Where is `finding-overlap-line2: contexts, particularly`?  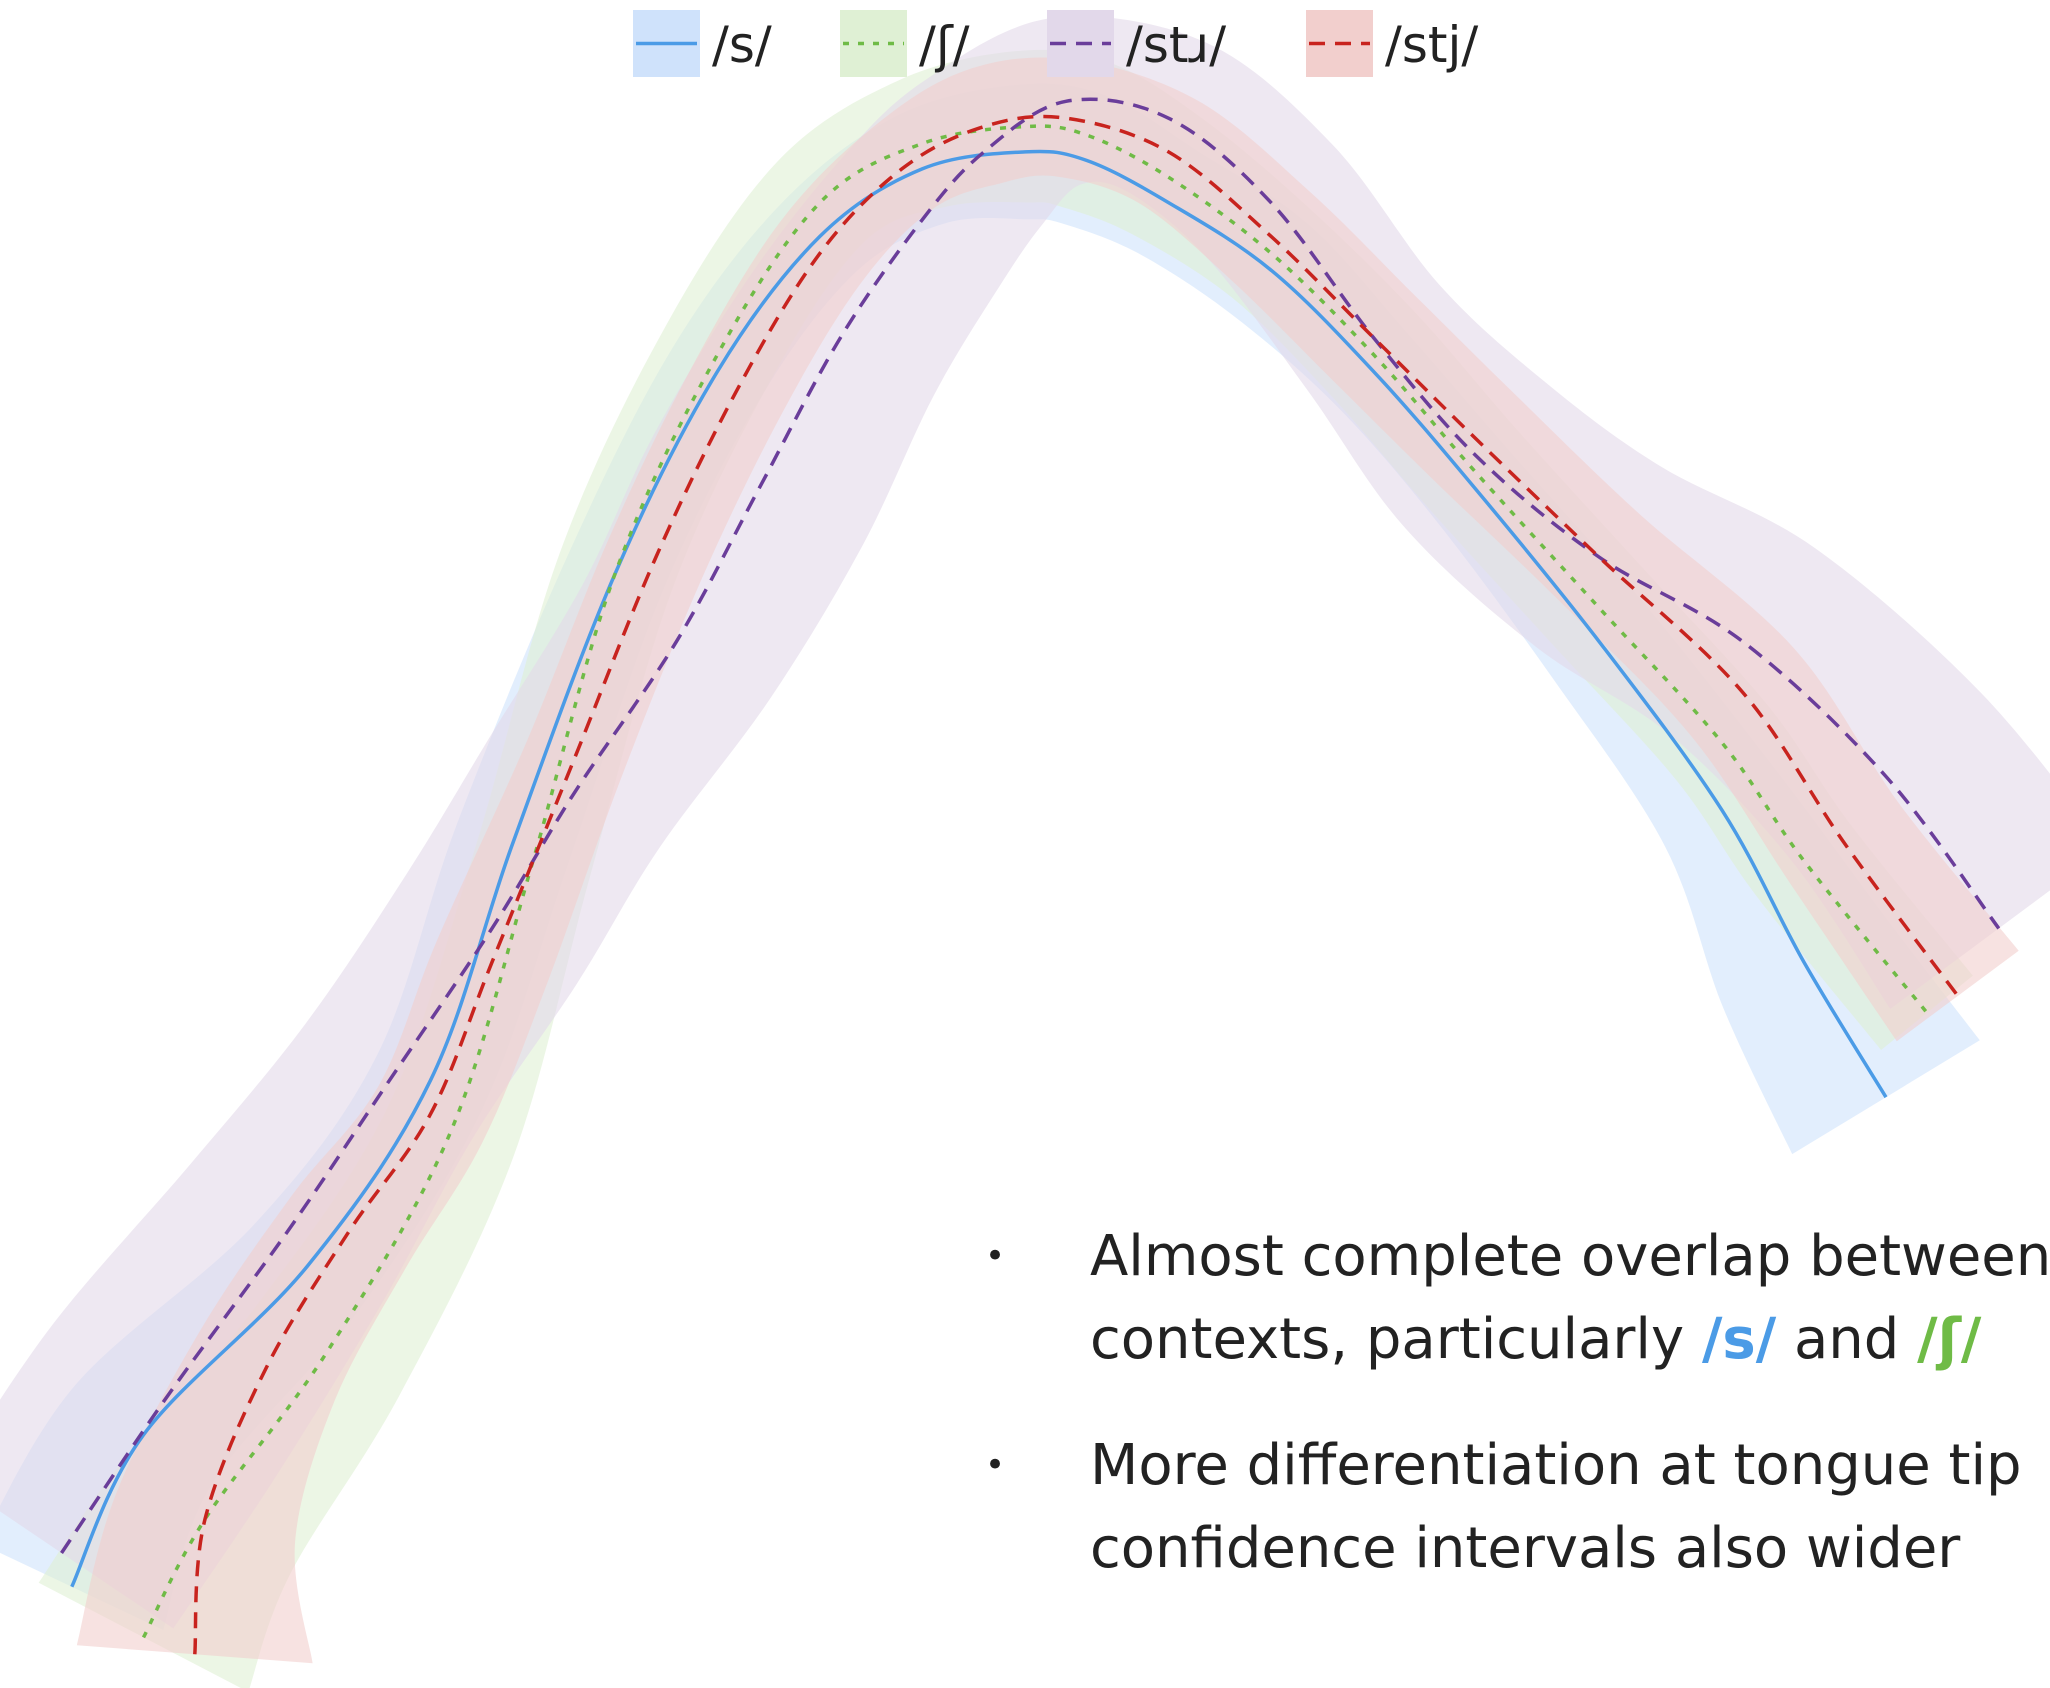 finding-overlap-line2: contexts, particularly is located at coordinates (1396, 1339).